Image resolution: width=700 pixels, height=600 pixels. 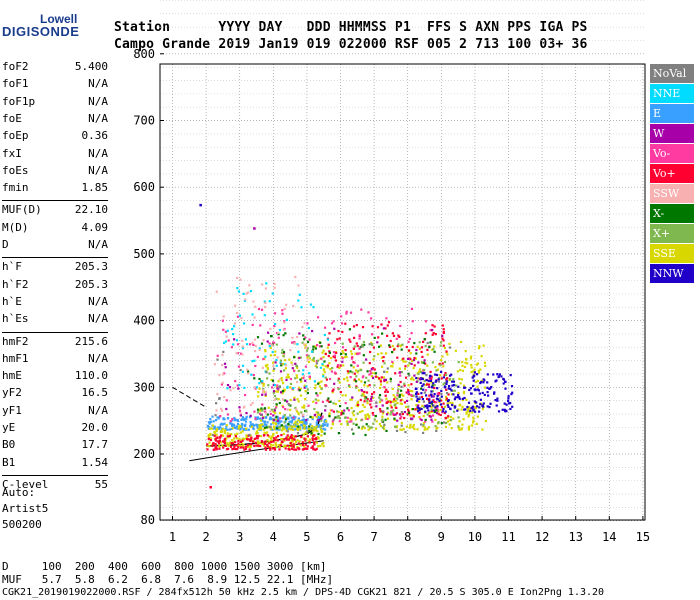 What do you see at coordinates (98, 153) in the screenshot?
I see `param-value: N/A` at bounding box center [98, 153].